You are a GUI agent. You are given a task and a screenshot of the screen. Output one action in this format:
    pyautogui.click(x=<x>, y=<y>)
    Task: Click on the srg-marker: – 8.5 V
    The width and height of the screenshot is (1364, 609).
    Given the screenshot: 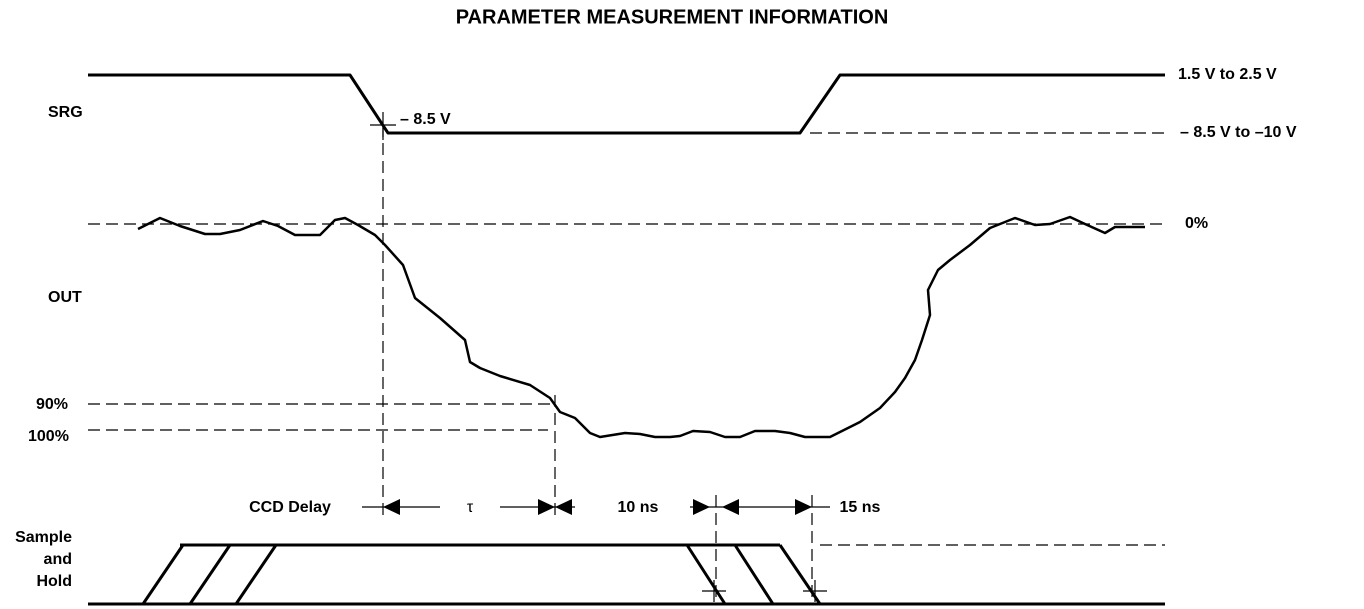 What is the action you would take?
    pyautogui.click(x=425, y=119)
    